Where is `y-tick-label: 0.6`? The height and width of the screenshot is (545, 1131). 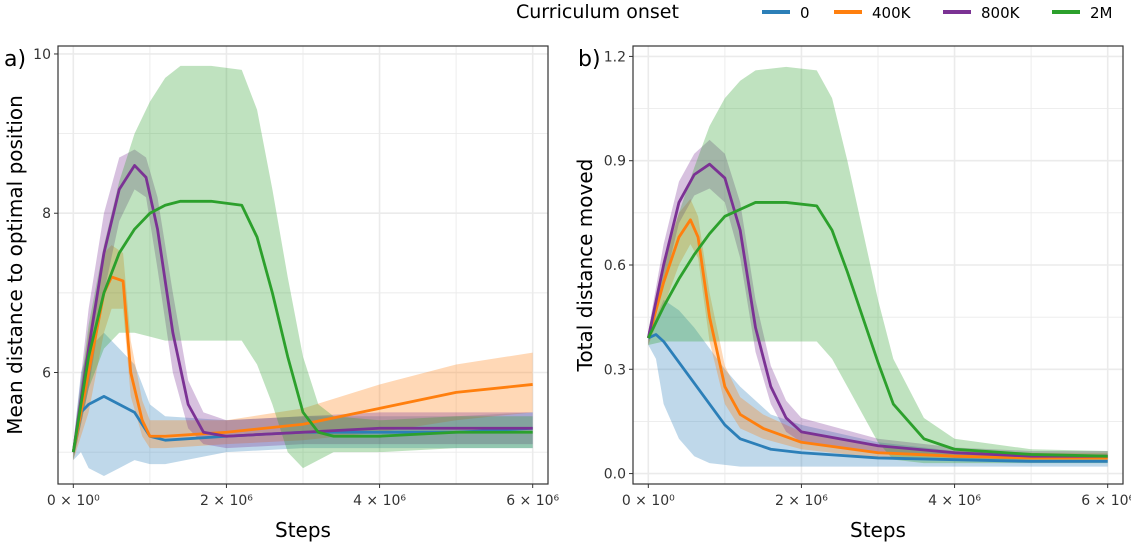 y-tick-label: 0.6 is located at coordinates (615, 266).